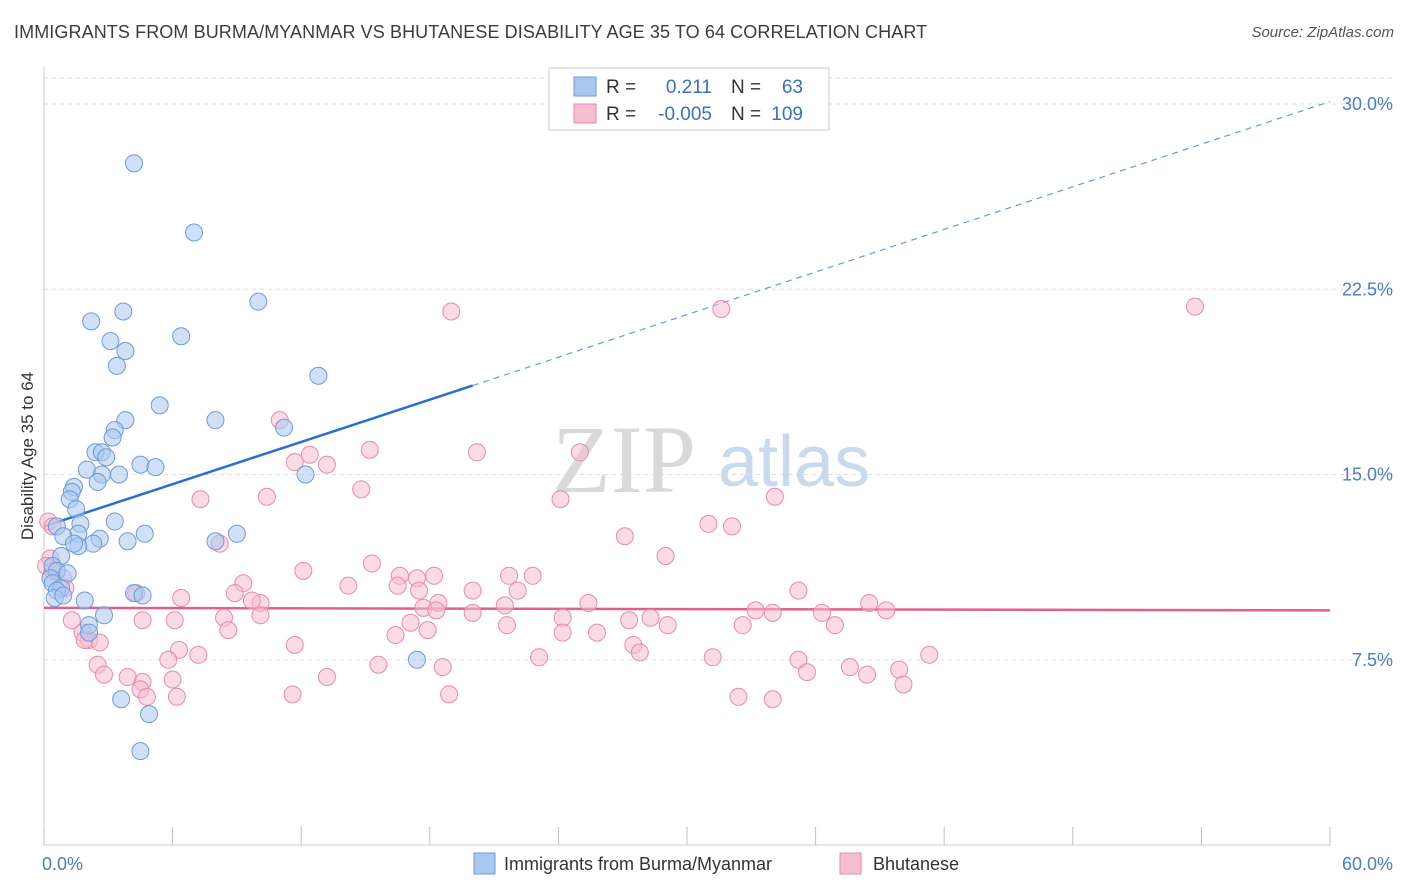  I want to click on bottom-legend-label-2: Bhutanese, so click(916, 864).